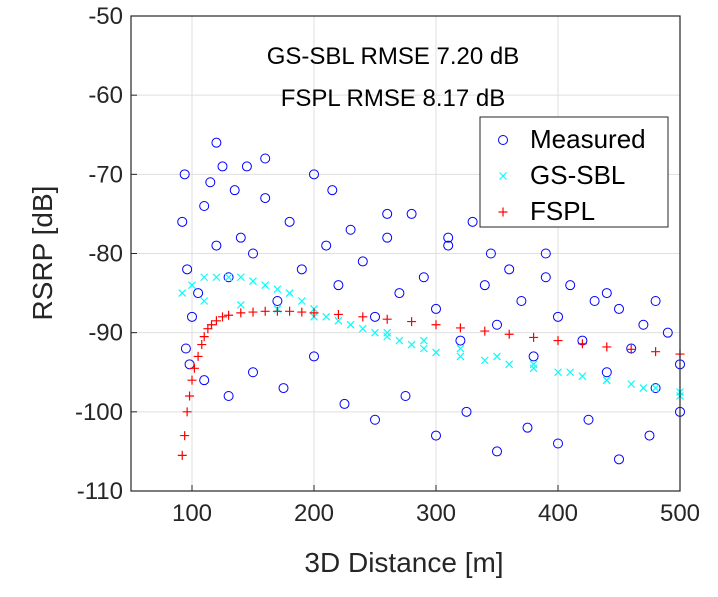  I want to click on y-tick-label: -90, so click(105, 333).